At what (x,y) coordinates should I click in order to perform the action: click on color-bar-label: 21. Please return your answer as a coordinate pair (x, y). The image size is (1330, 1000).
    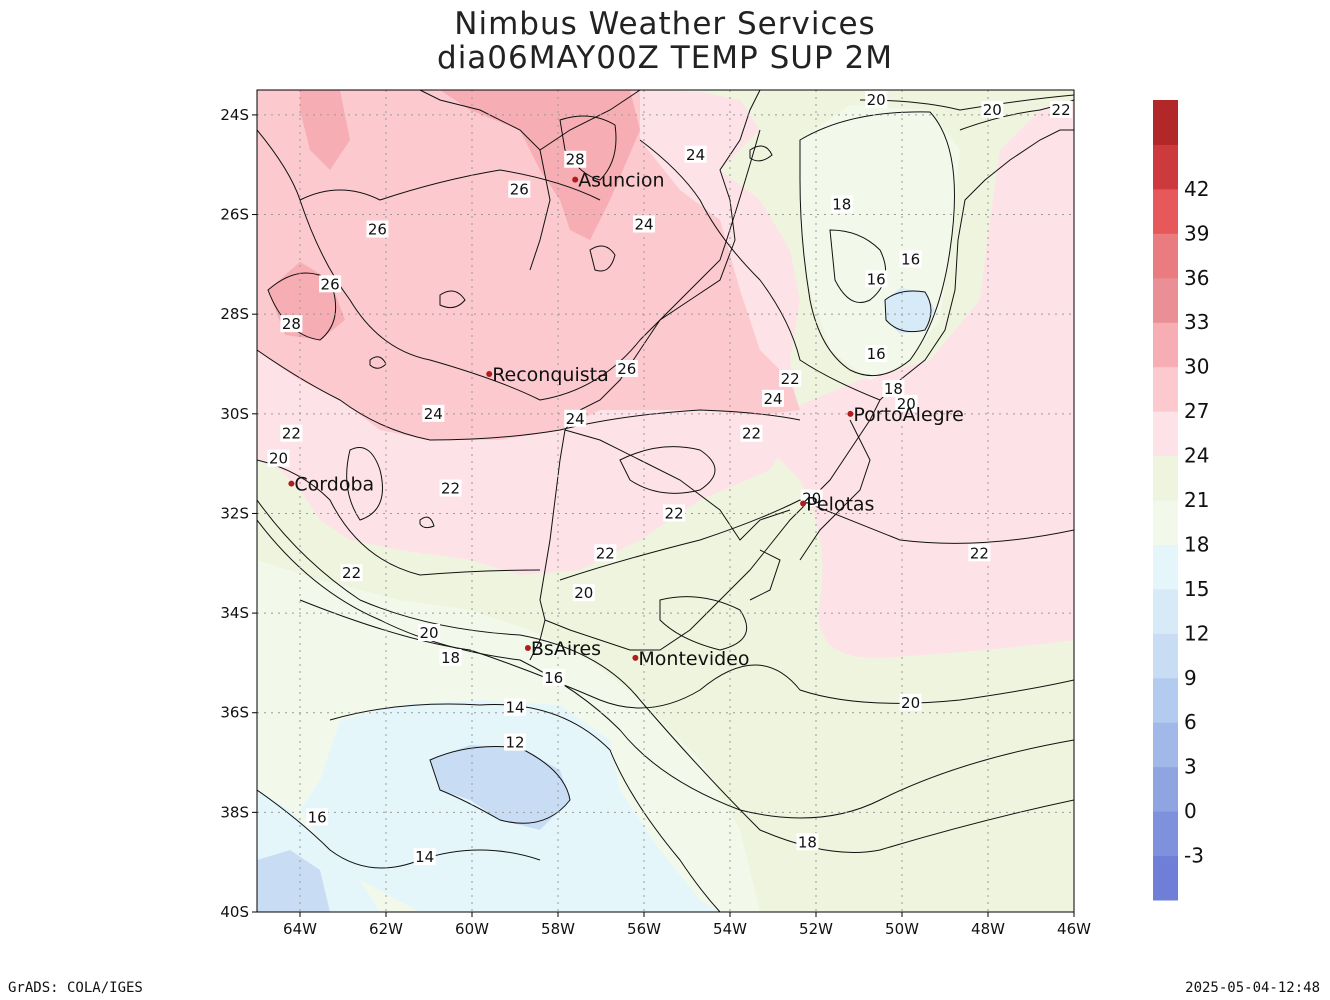
    Looking at the image, I should click on (1196, 500).